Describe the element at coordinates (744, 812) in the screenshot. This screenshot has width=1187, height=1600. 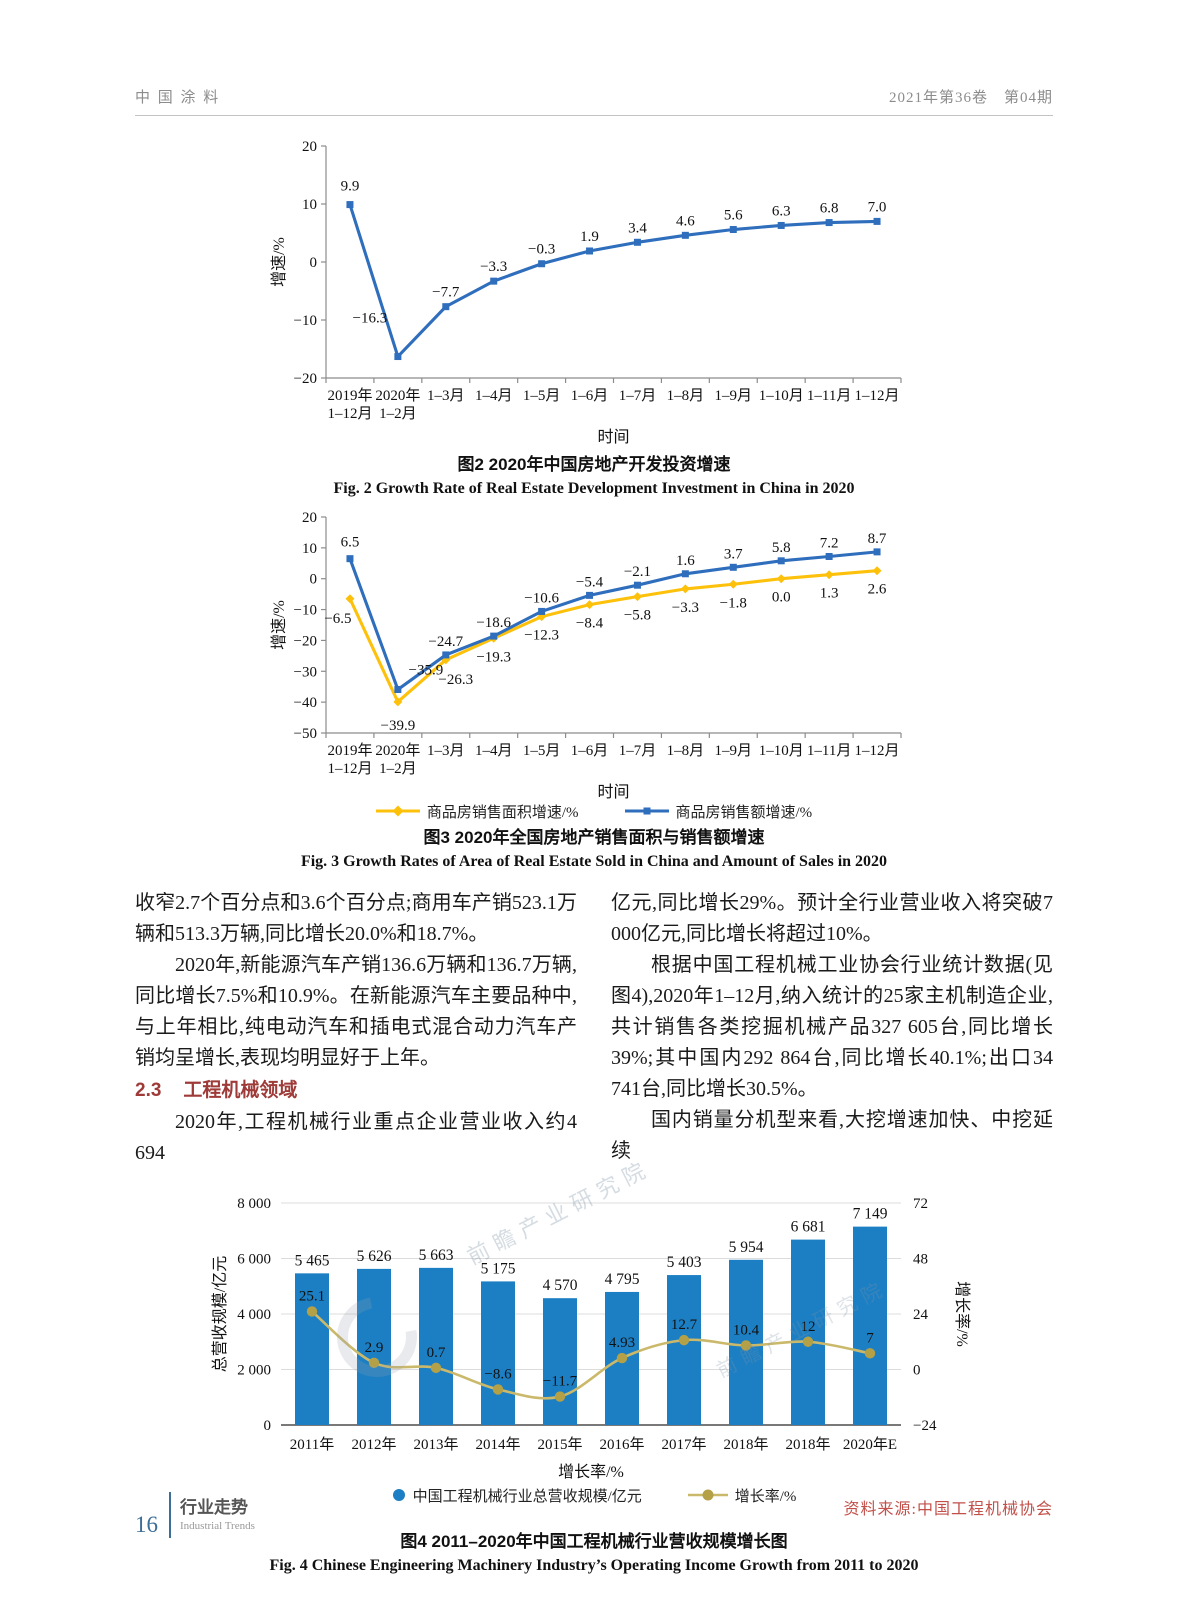
I see `fig3-legend-label-amount: 商品房销售额增速/%` at that location.